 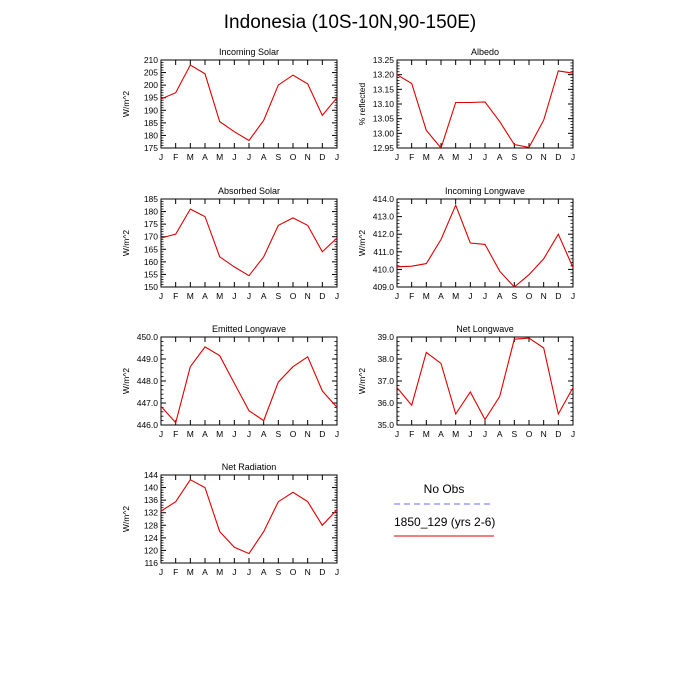 What do you see at coordinates (151, 274) in the screenshot?
I see `y-tick-label: 155` at bounding box center [151, 274].